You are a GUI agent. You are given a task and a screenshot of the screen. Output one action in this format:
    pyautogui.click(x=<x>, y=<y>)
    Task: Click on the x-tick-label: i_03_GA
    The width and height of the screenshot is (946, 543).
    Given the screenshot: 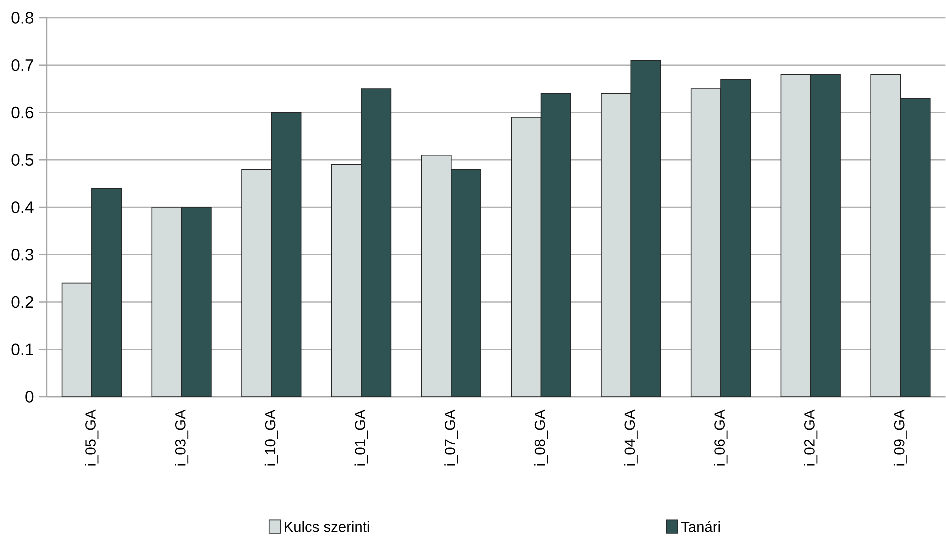 What is the action you would take?
    pyautogui.click(x=182, y=438)
    